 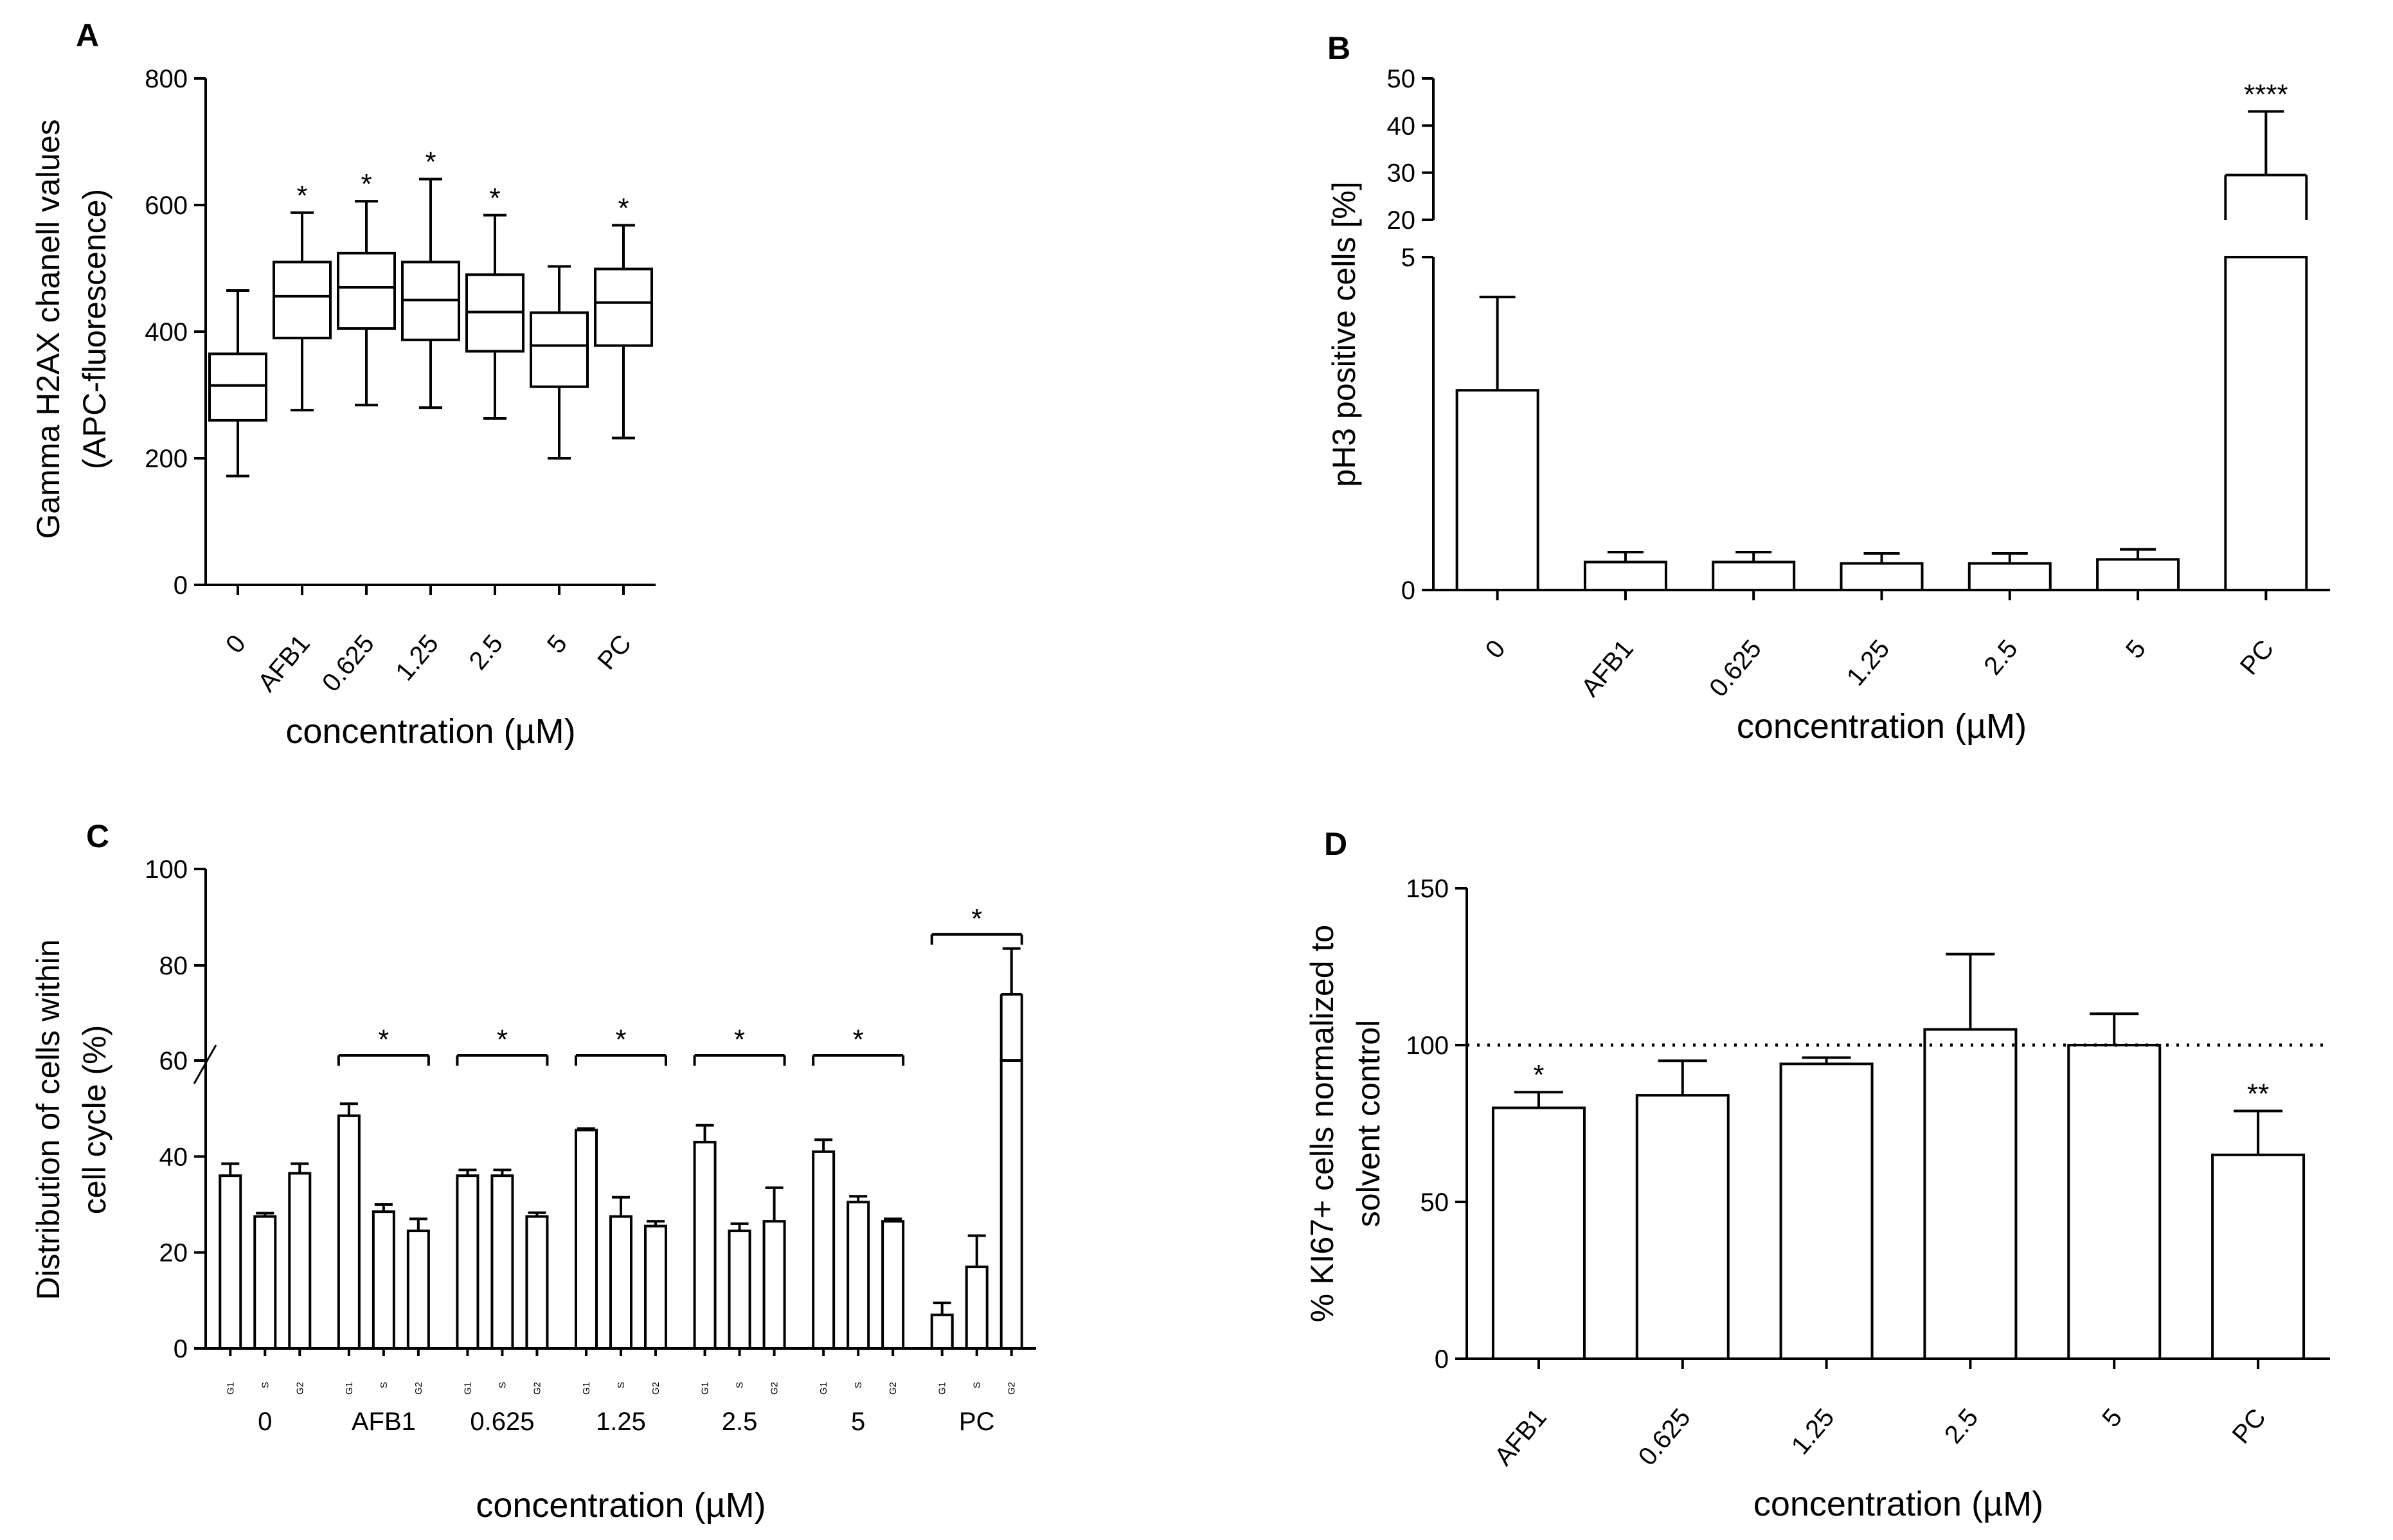 What do you see at coordinates (97, 836) in the screenshot?
I see `panel-c-letter: C` at bounding box center [97, 836].